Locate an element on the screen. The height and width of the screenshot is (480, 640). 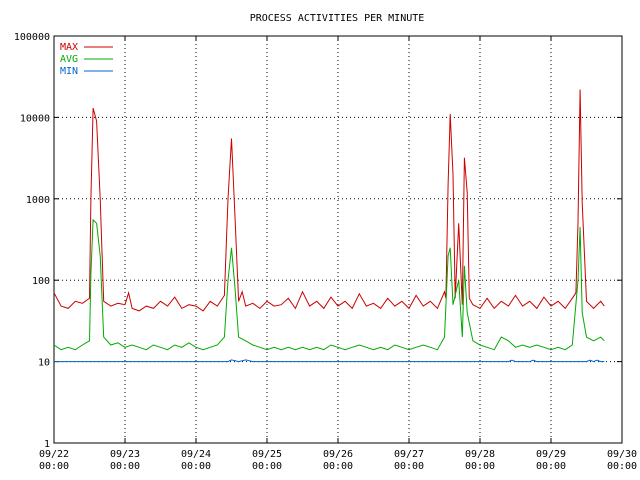
y-tick-label: 10 is located at coordinates (44, 363).